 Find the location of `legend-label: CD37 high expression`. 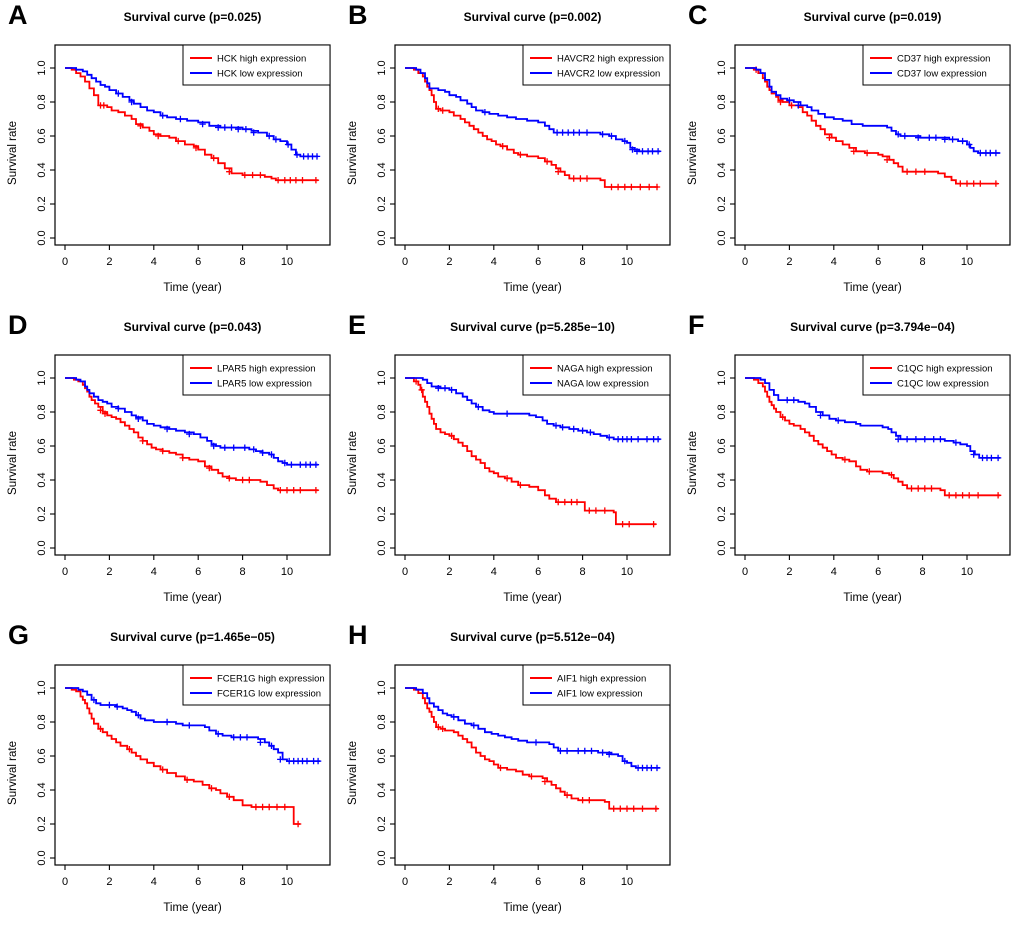

legend-label: CD37 high expression is located at coordinates (943, 59).